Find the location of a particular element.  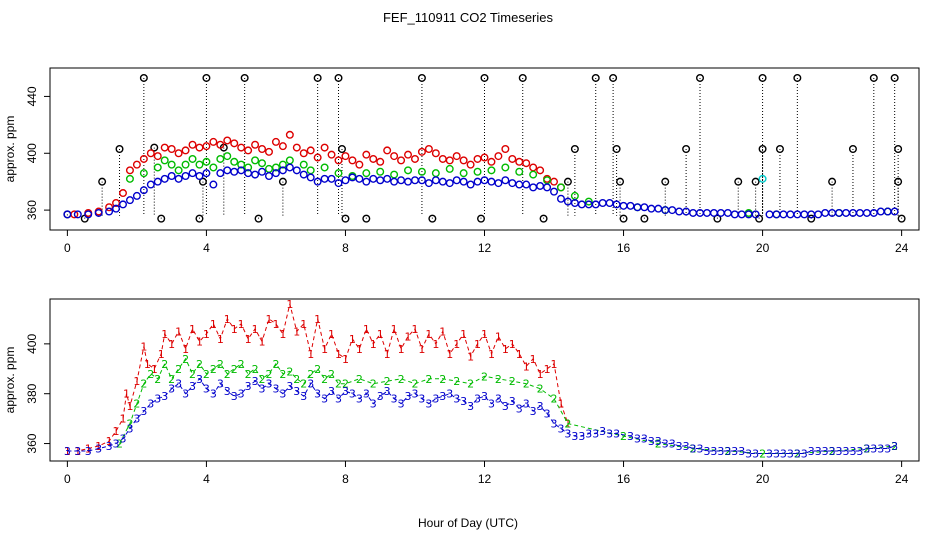

x-tick-label-top: 8 is located at coordinates (345, 248).